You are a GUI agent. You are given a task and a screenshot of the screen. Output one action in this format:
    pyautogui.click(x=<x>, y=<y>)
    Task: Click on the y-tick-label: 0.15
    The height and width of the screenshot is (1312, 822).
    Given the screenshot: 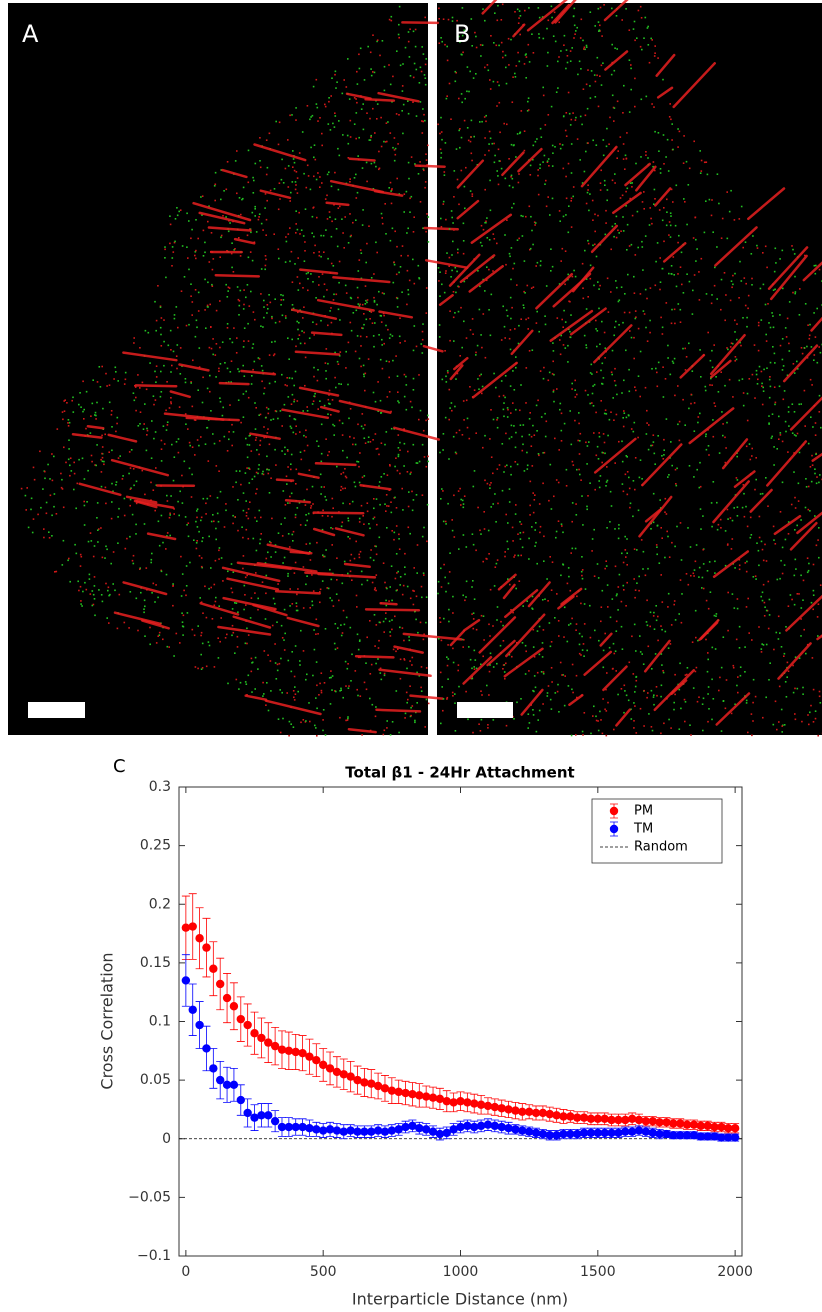 What is the action you would take?
    pyautogui.click(x=155, y=963)
    